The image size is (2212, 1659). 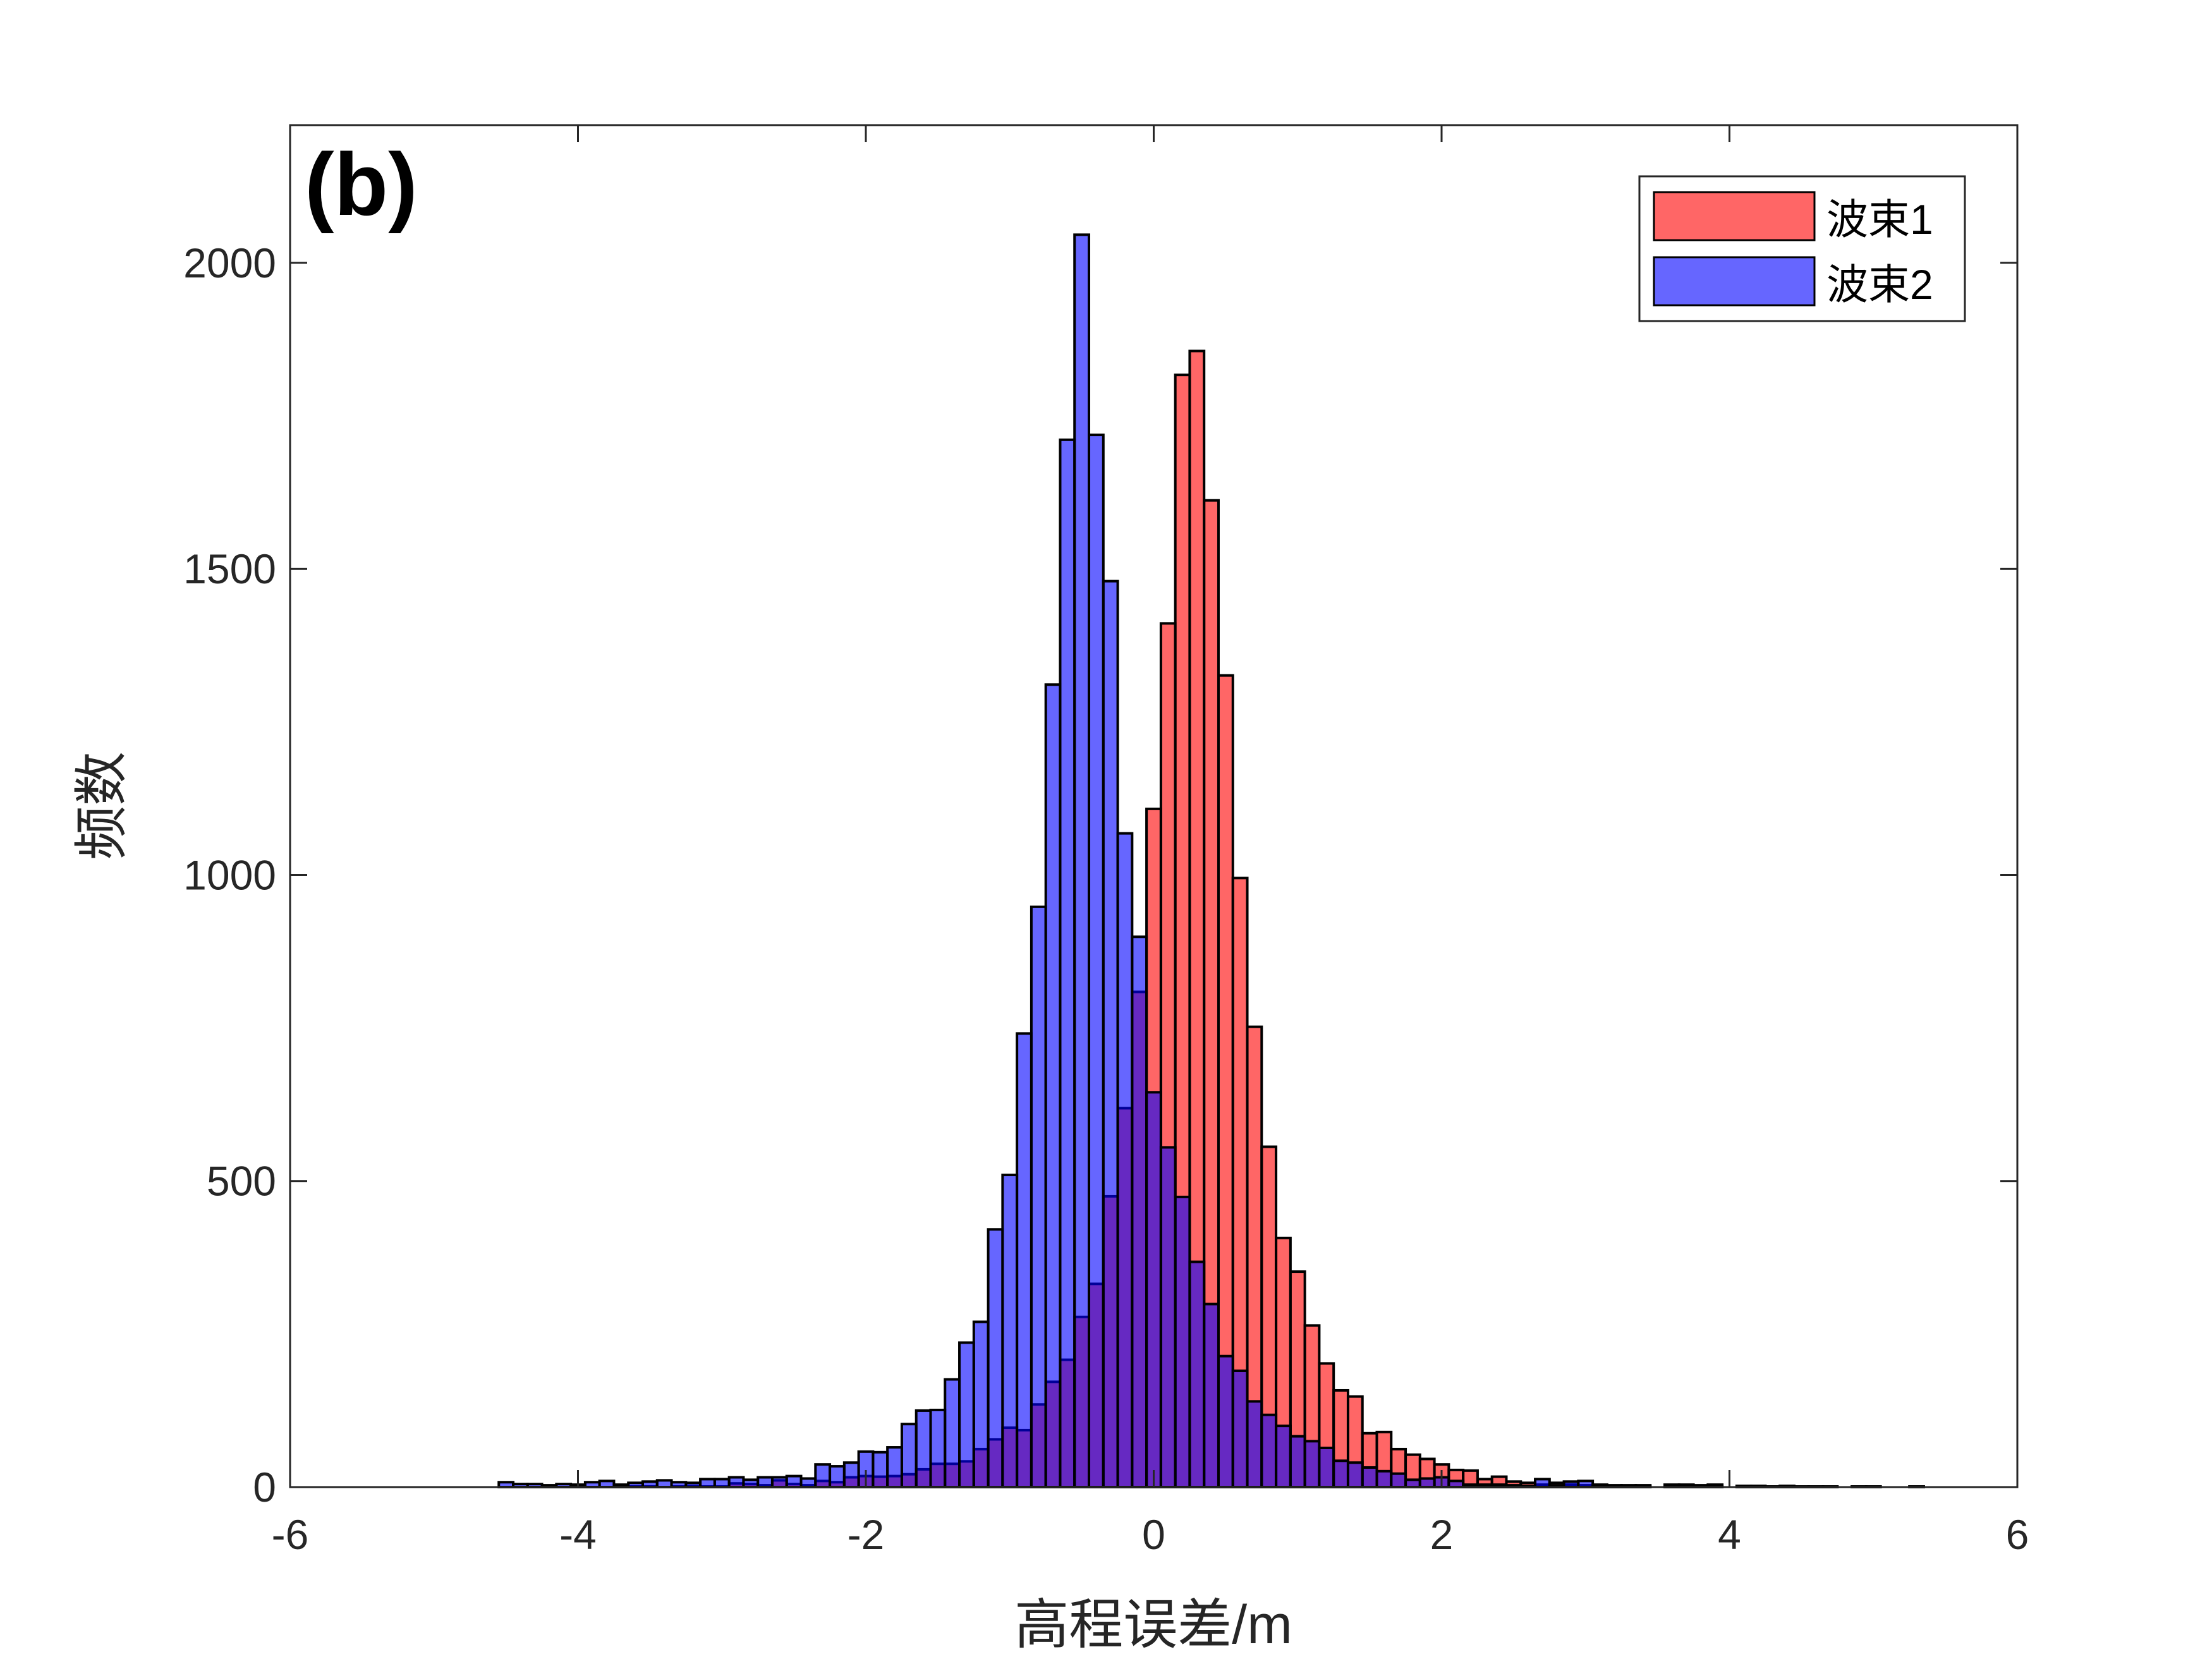 What do you see at coordinates (2017, 1534) in the screenshot?
I see `x-tick-label: 6` at bounding box center [2017, 1534].